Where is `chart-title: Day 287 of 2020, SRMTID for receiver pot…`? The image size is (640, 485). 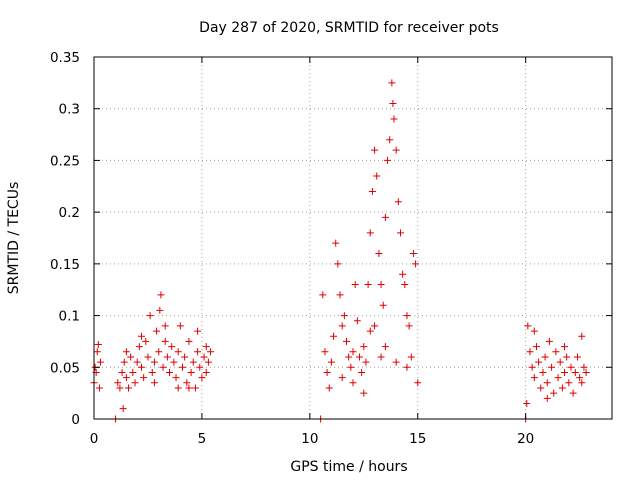 chart-title: Day 287 of 2020, SRMTID for receiver pot… is located at coordinates (349, 28).